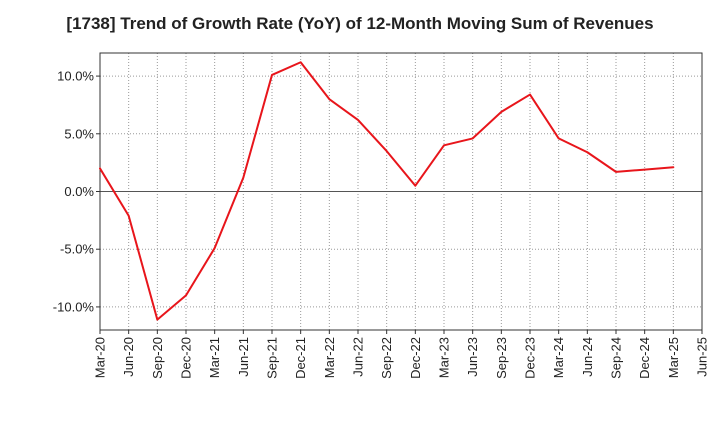 The height and width of the screenshot is (440, 720). Describe the element at coordinates (214, 357) in the screenshot. I see `x-tick-label: Mar-21` at that location.